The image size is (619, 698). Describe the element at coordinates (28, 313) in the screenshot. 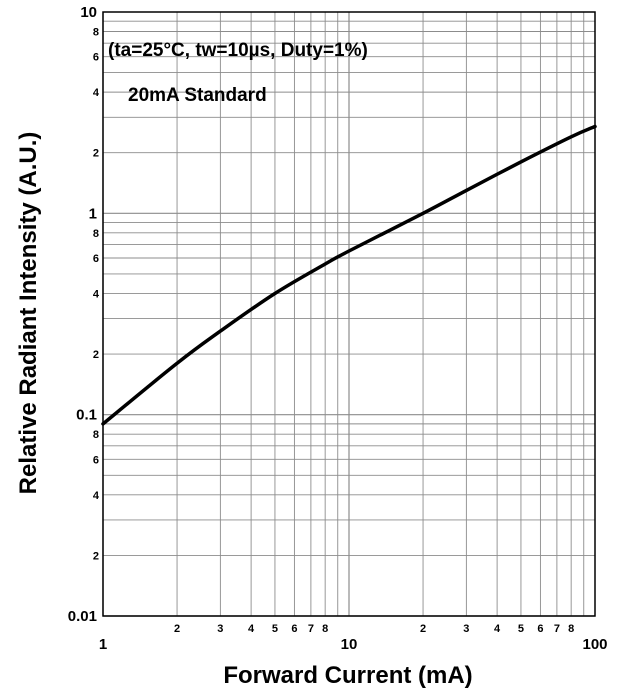

I see `y-axis-title: Relative Radiant Intensity (A.U.)` at that location.